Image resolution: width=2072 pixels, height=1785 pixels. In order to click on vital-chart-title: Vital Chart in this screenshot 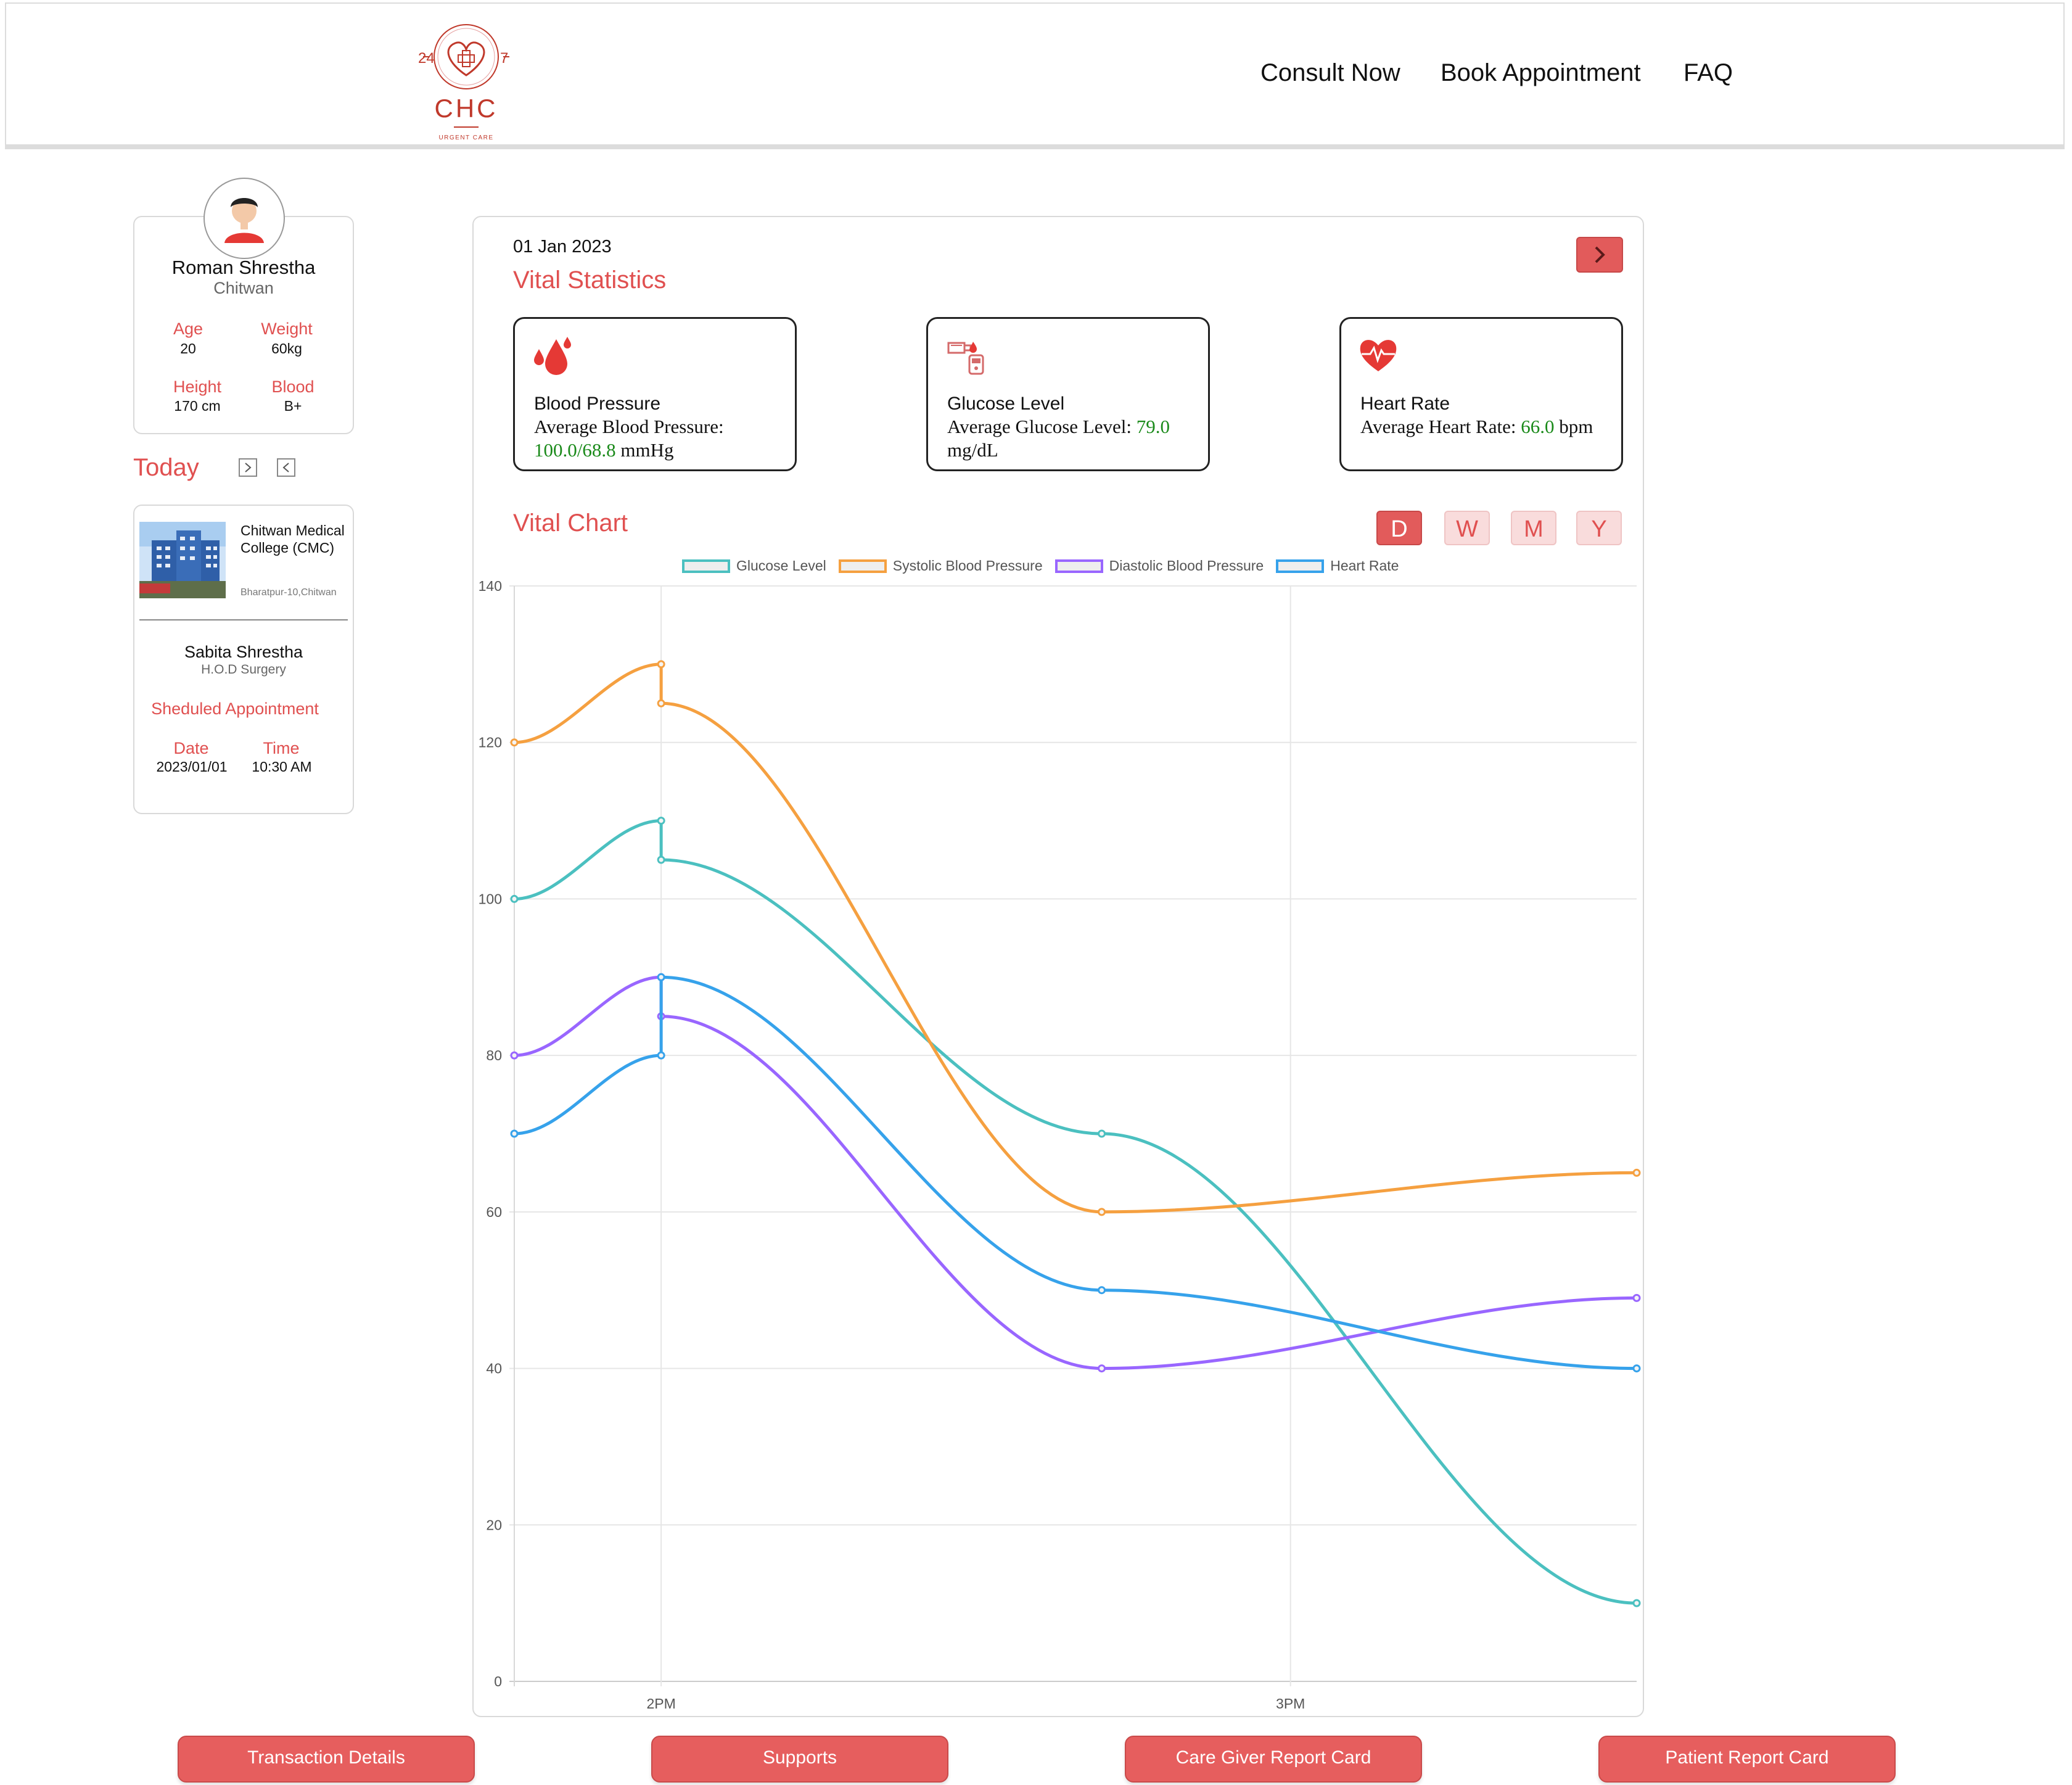, I will do `click(571, 523)`.